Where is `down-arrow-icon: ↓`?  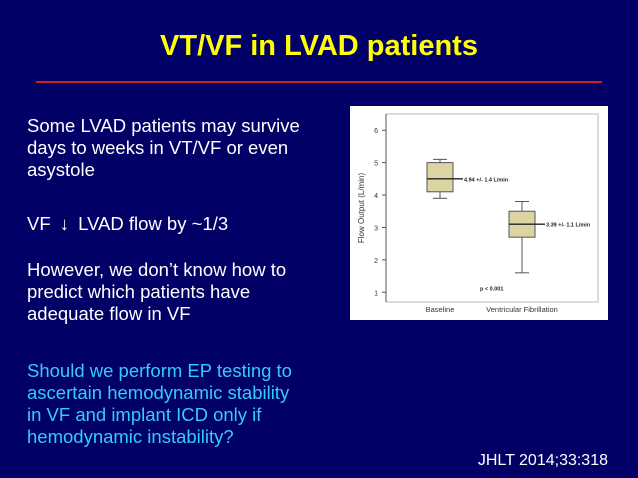
down-arrow-icon: ↓ is located at coordinates (64, 223).